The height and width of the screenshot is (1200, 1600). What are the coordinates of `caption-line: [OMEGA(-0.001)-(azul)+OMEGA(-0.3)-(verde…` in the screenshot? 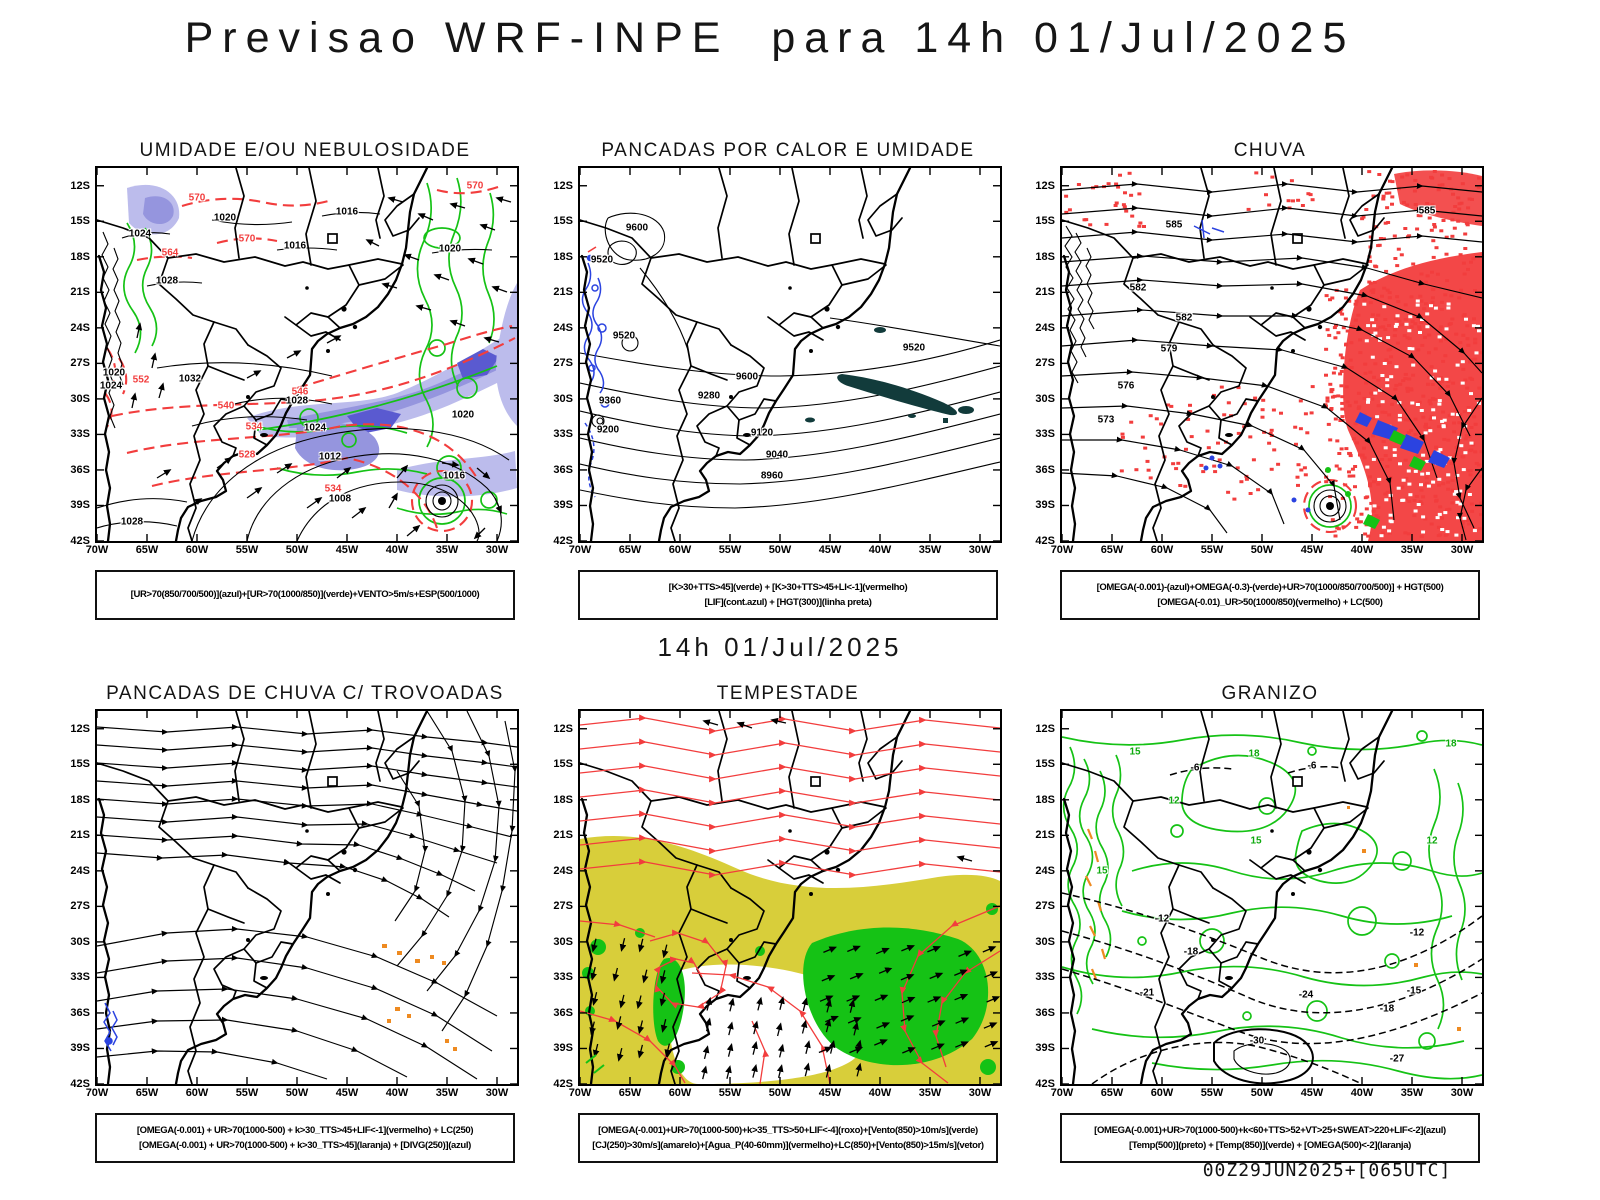 It's located at (1270, 587).